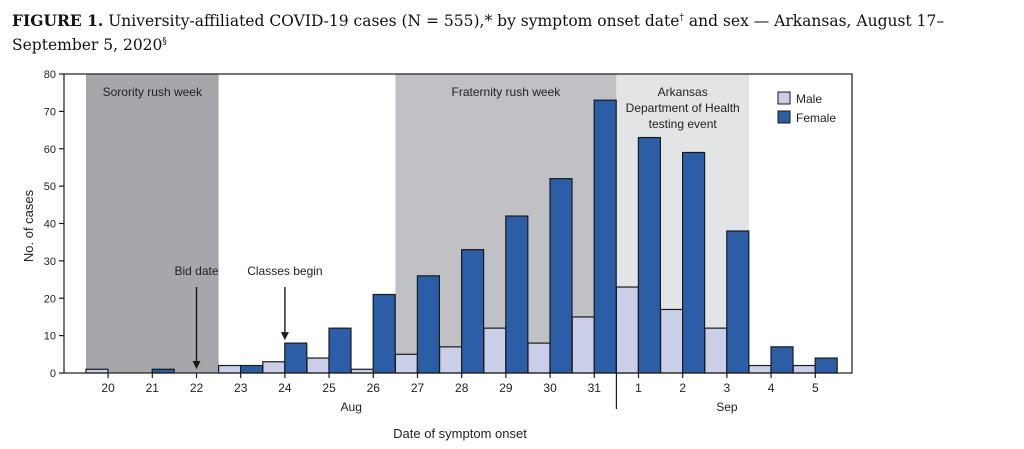 The width and height of the screenshot is (1024, 449). I want to click on x-tick-label-20: 20, so click(108, 388).